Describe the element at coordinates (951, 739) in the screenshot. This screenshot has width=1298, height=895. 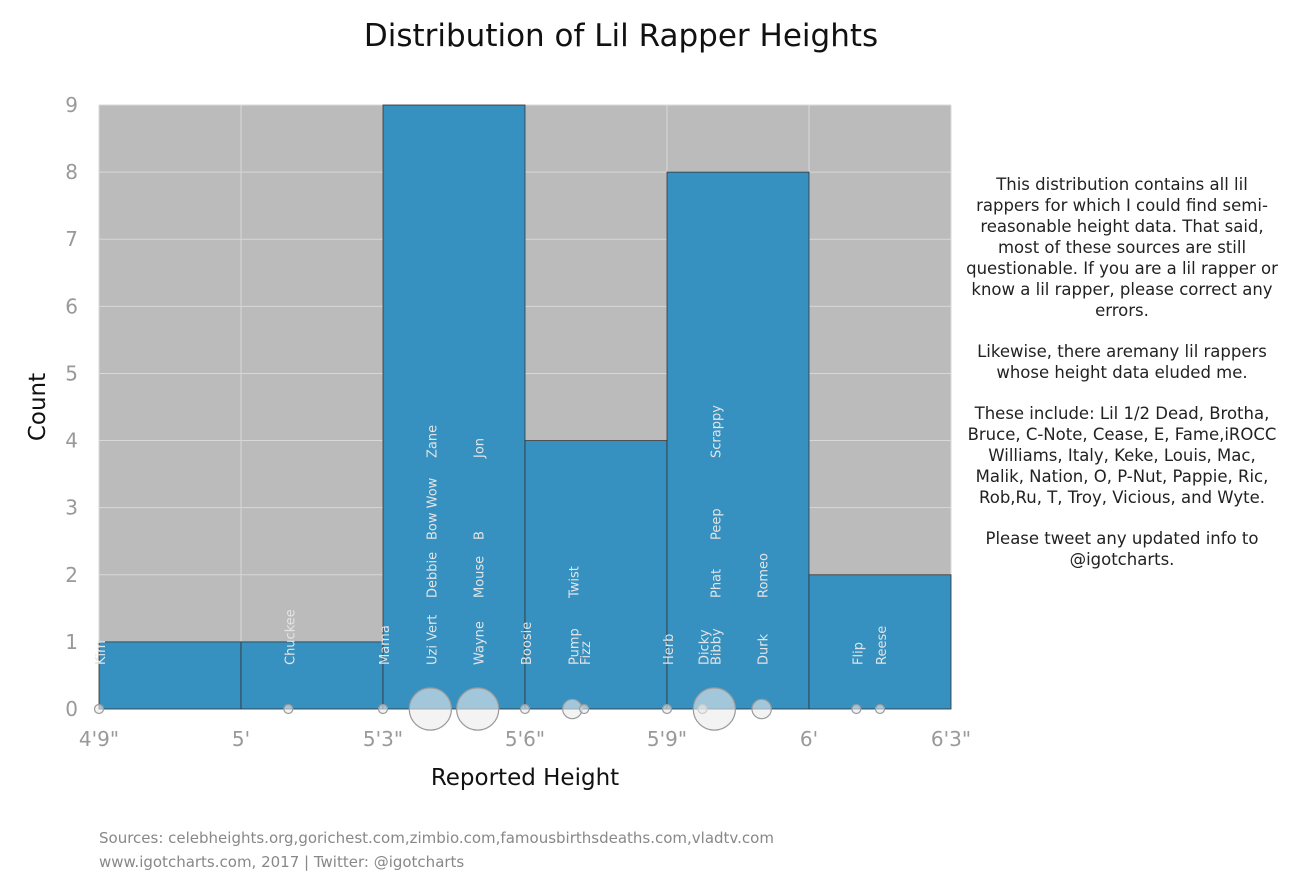
I see `x-tick-label: 6'3"` at that location.